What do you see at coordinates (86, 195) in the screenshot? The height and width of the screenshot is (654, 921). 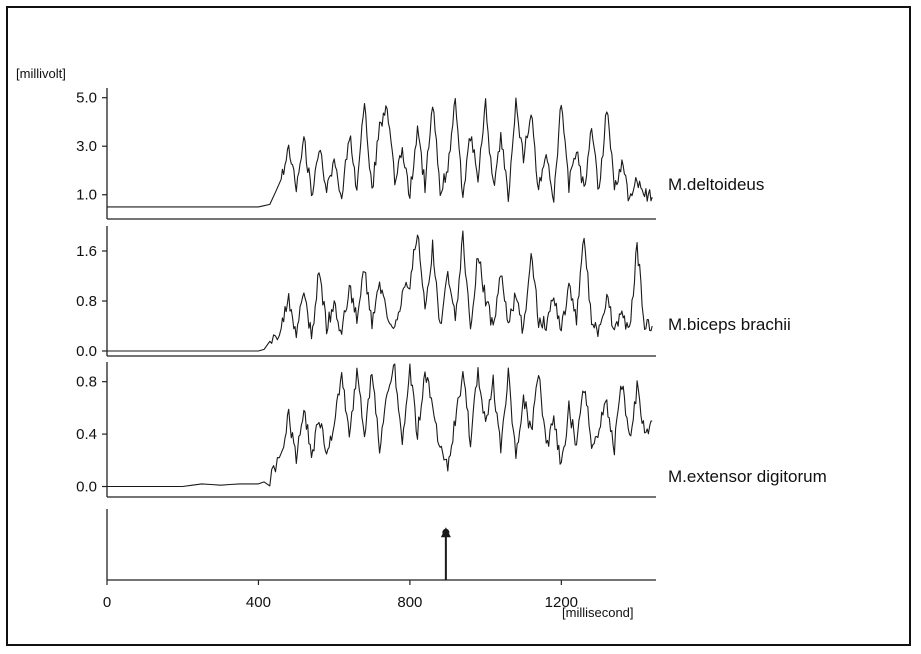 I see `y-tick-label-0-2: 1.0` at bounding box center [86, 195].